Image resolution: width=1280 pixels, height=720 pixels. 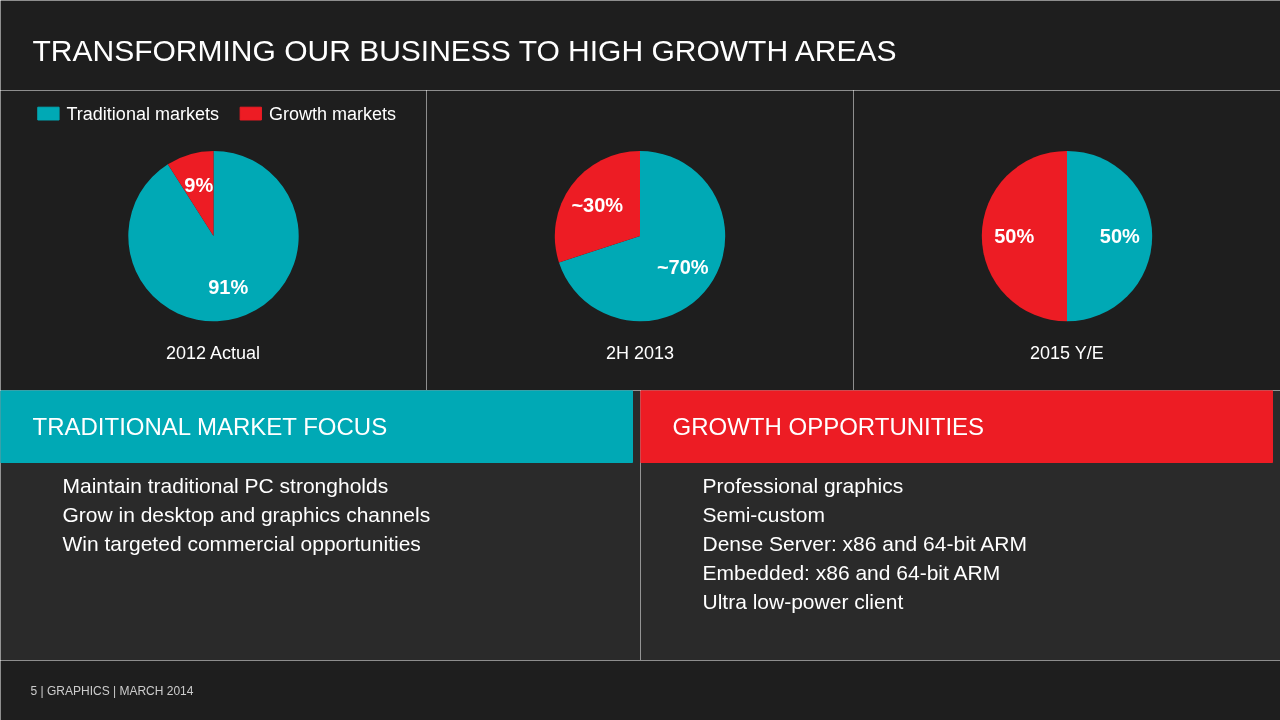 I want to click on legend-label: Traditional markets, so click(x=142, y=113).